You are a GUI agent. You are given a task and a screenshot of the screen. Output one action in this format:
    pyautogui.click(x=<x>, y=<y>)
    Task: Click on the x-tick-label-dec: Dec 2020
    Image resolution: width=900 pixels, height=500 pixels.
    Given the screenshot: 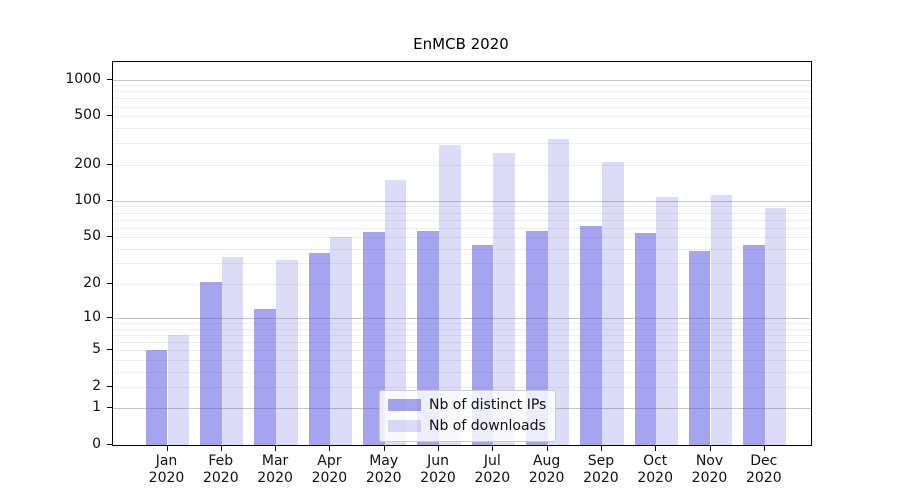 What is the action you would take?
    pyautogui.click(x=763, y=469)
    